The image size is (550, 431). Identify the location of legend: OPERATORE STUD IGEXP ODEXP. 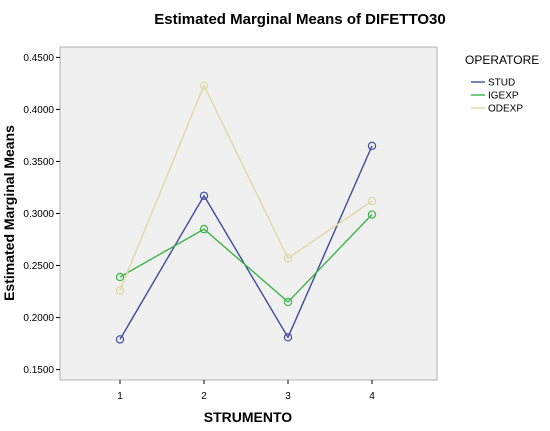
(502, 84).